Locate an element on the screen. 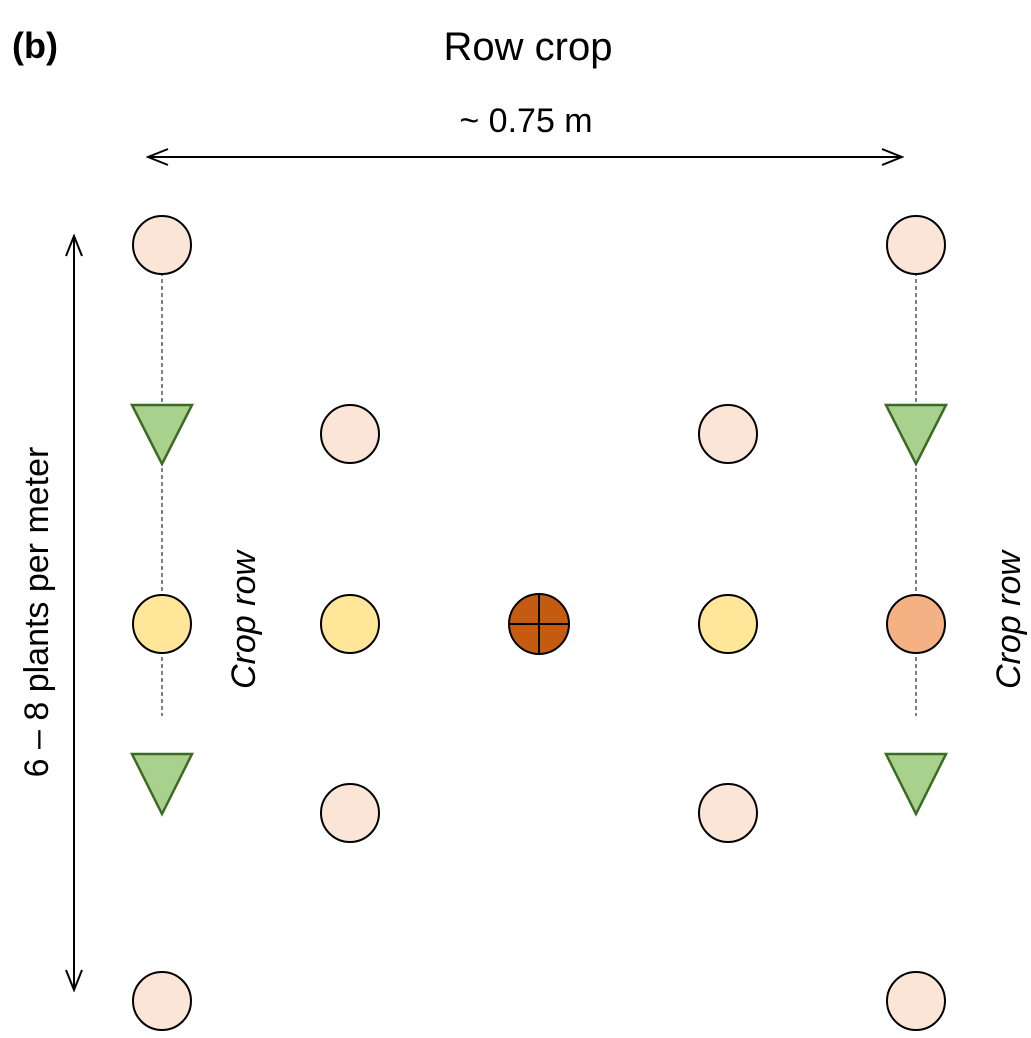 This screenshot has height=1038, width=1031. plant-density-label: 6 – 8 plants per meter is located at coordinates (37, 612).